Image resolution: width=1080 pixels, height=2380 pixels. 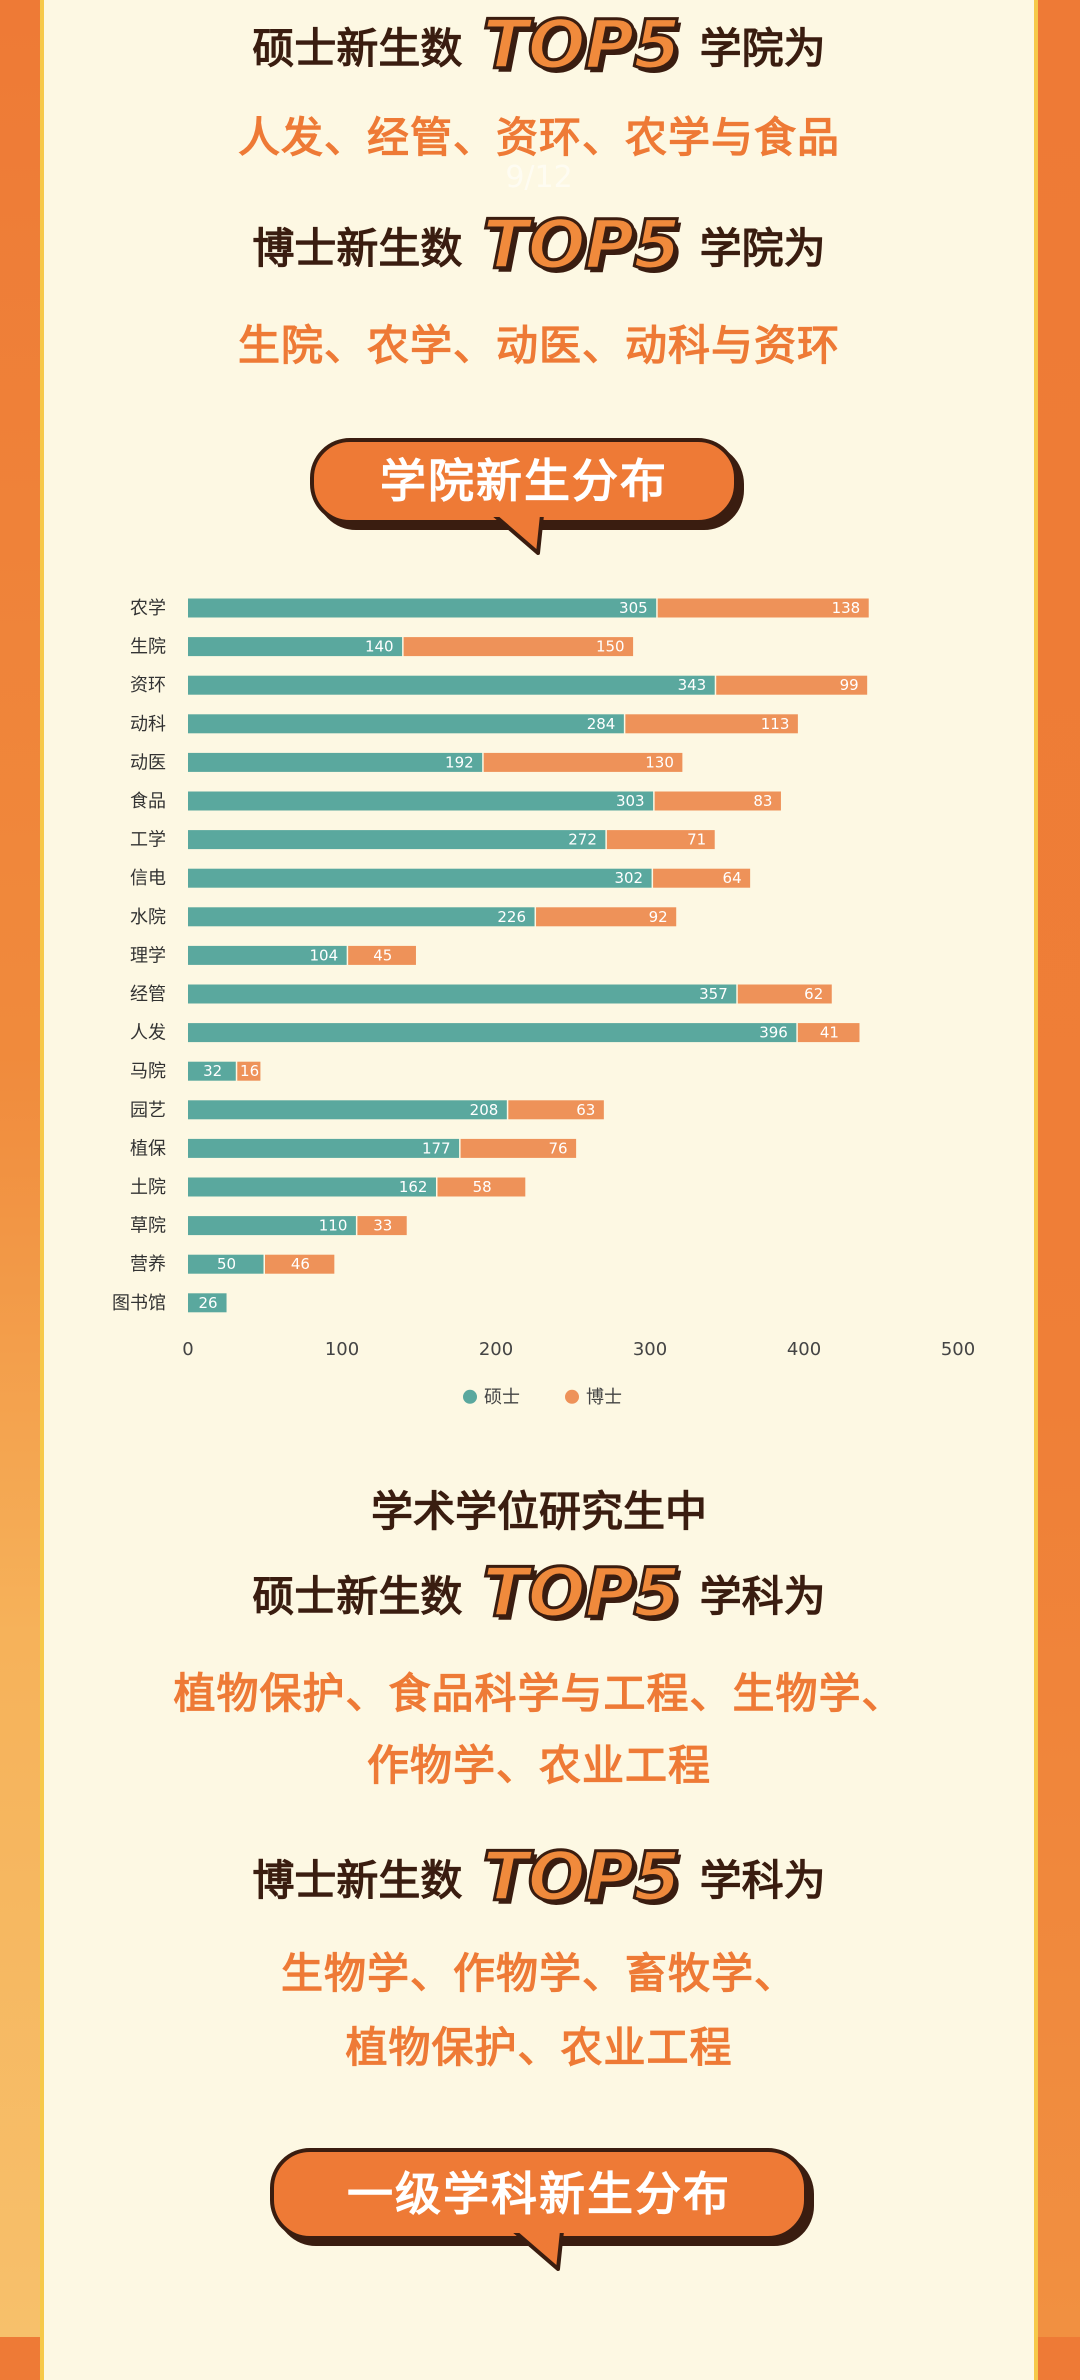 What do you see at coordinates (324, 955) in the screenshot?
I see `data-label: 104` at bounding box center [324, 955].